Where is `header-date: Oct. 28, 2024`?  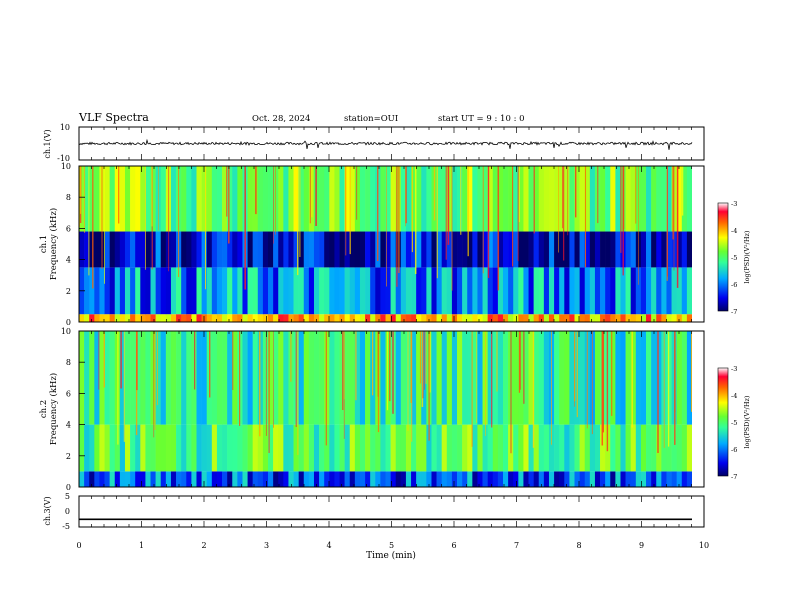
header-date: Oct. 28, 2024 is located at coordinates (281, 119).